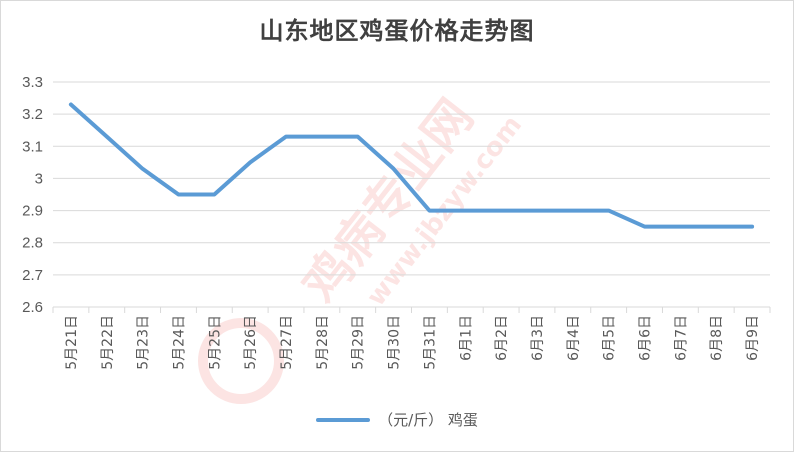  I want to click on x-tick-label: 6月8日, so click(717, 338).